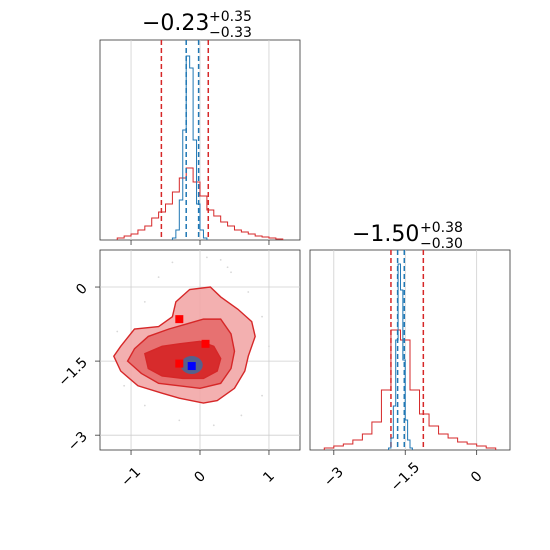  What do you see at coordinates (131, 477) in the screenshot?
I see `tick-label: −1` at bounding box center [131, 477].